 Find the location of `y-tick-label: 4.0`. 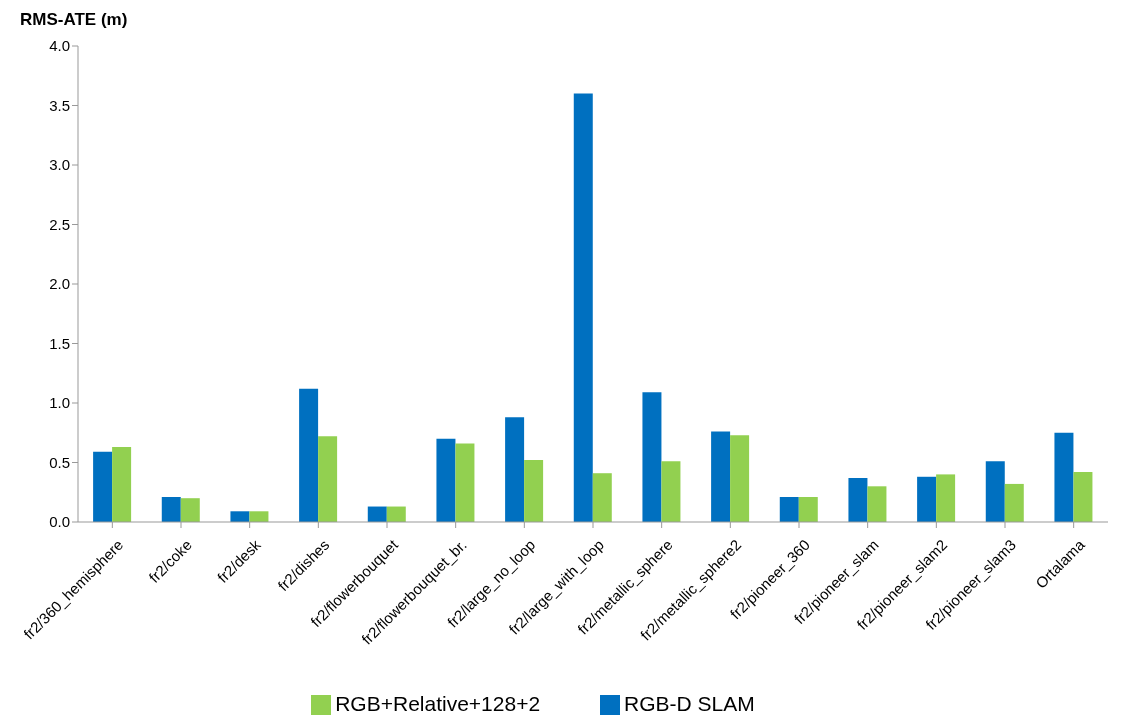

y-tick-label: 4.0 is located at coordinates (59, 46).